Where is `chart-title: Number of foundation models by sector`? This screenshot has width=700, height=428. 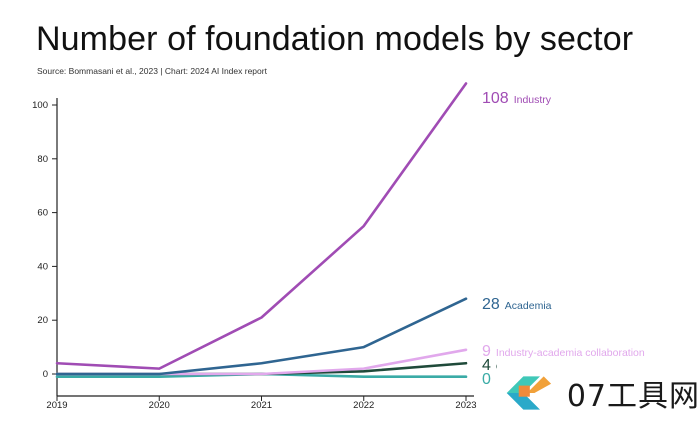
chart-title: Number of foundation models by sector is located at coordinates (335, 39).